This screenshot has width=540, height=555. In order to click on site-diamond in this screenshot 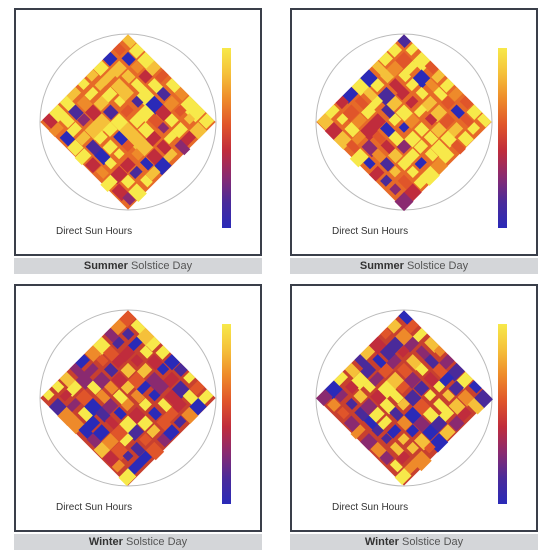, I will do `click(404, 398)`.